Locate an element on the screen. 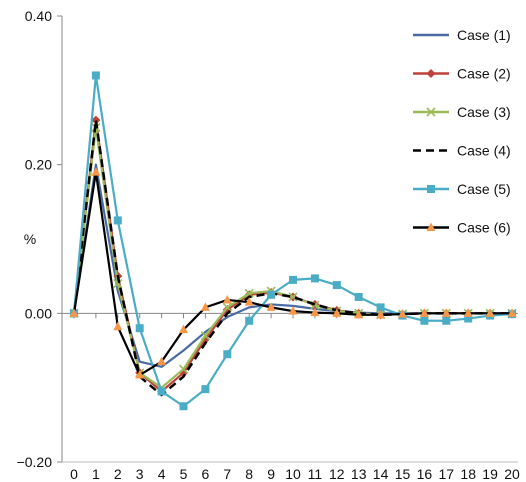  legend-item-case-2: Case (2) is located at coordinates (462, 74).